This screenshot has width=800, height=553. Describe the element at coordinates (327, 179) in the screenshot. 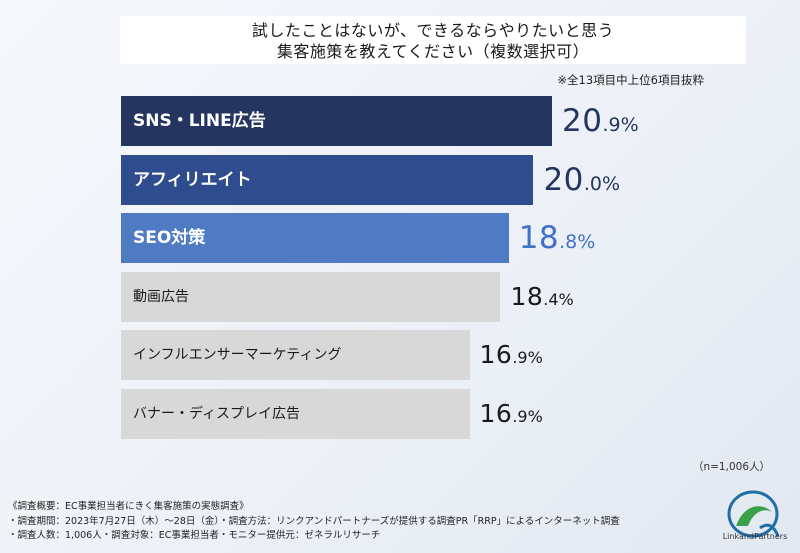

I see `bar-2: アフィリエイト` at that location.